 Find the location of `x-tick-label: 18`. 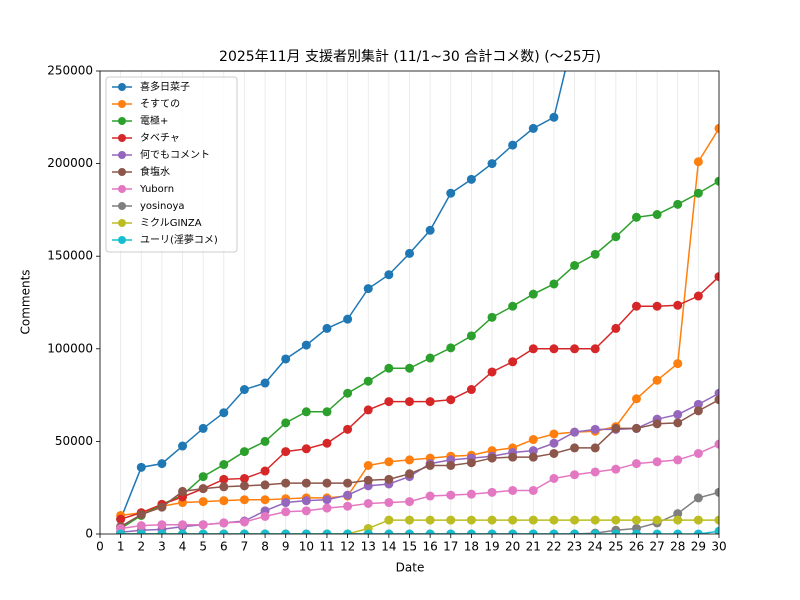

x-tick-label: 18 is located at coordinates (471, 547).